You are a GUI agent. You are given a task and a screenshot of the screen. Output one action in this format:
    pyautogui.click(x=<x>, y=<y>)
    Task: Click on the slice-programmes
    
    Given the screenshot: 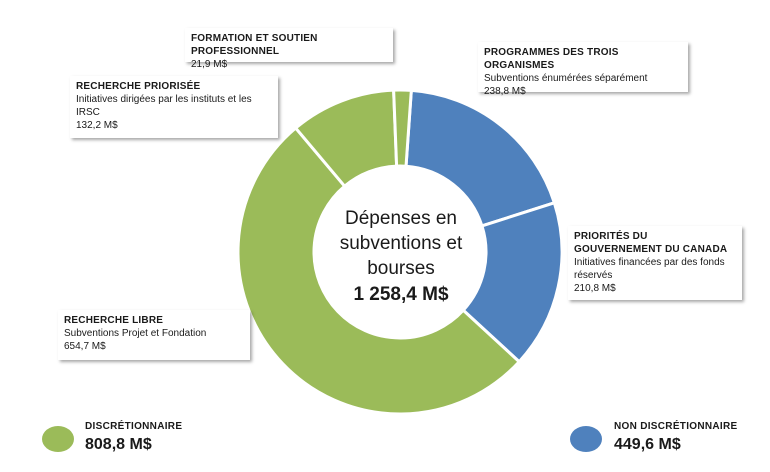 What is the action you would take?
    pyautogui.click(x=480, y=158)
    